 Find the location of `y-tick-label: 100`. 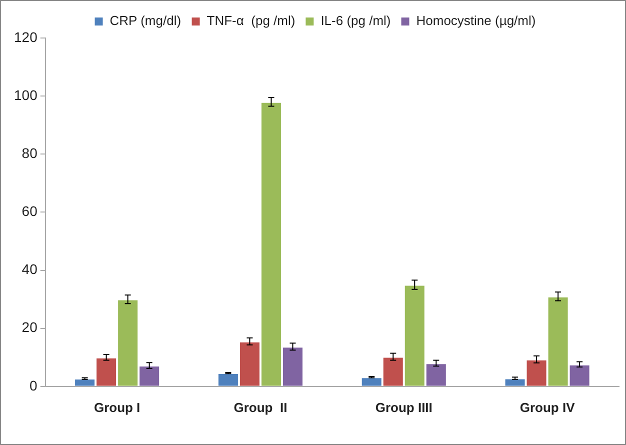

y-tick-label: 100 is located at coordinates (26, 94).